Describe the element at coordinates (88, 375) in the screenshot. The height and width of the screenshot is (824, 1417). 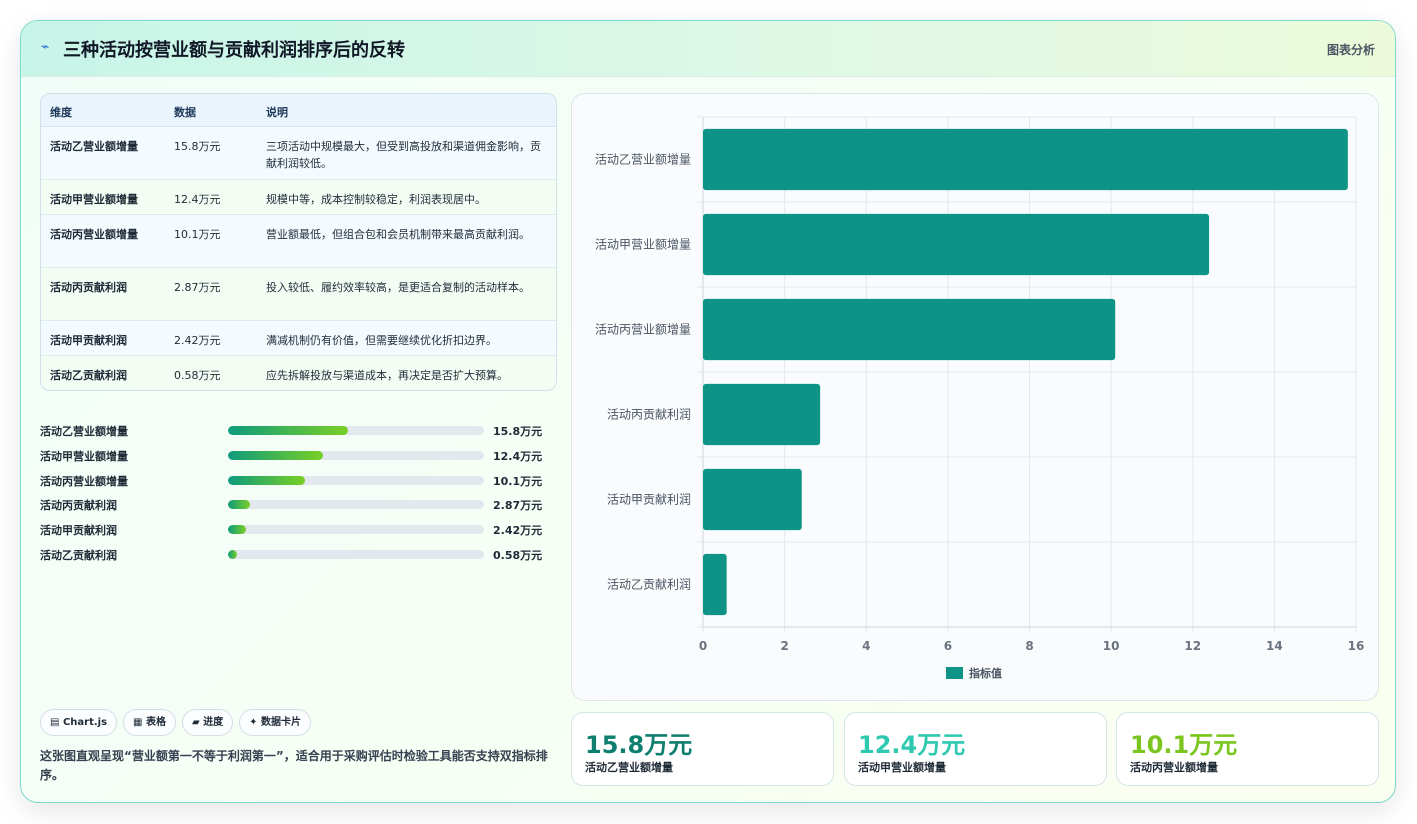
I see `row-dimension: 活动乙贡献利润` at that location.